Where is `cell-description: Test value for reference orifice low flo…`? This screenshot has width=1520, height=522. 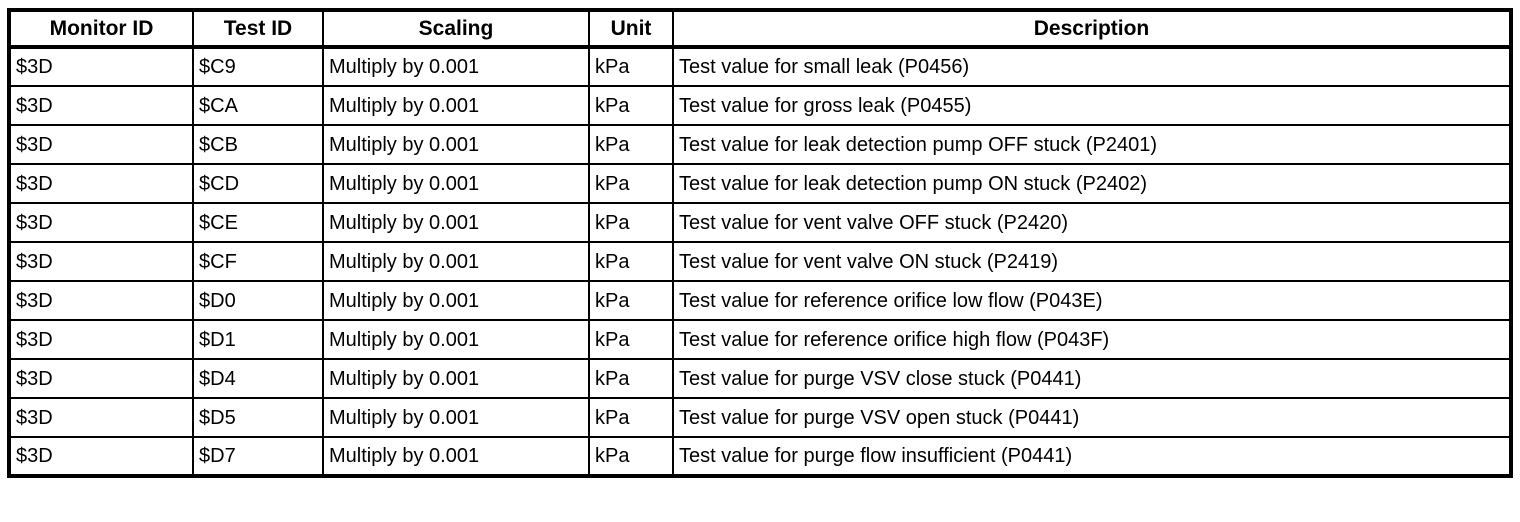 cell-description: Test value for reference orifice low flo… is located at coordinates (1092, 300).